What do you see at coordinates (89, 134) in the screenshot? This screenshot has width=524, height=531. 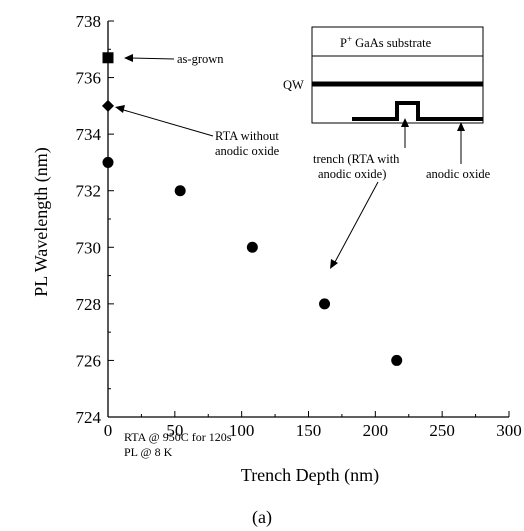 I see `y-tick-label: 734` at bounding box center [89, 134].